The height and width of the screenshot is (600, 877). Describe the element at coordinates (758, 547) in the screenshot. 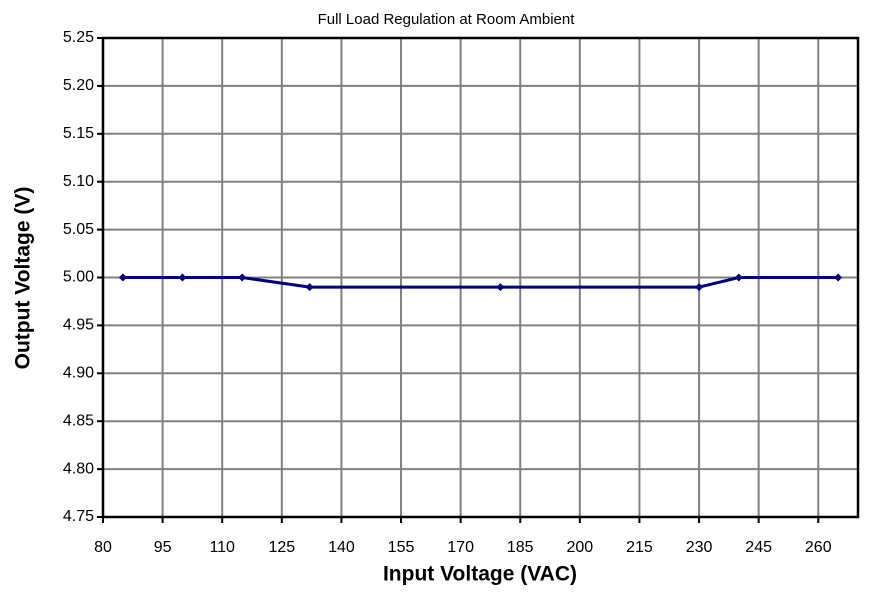

I see `x-tick-label: 245` at that location.